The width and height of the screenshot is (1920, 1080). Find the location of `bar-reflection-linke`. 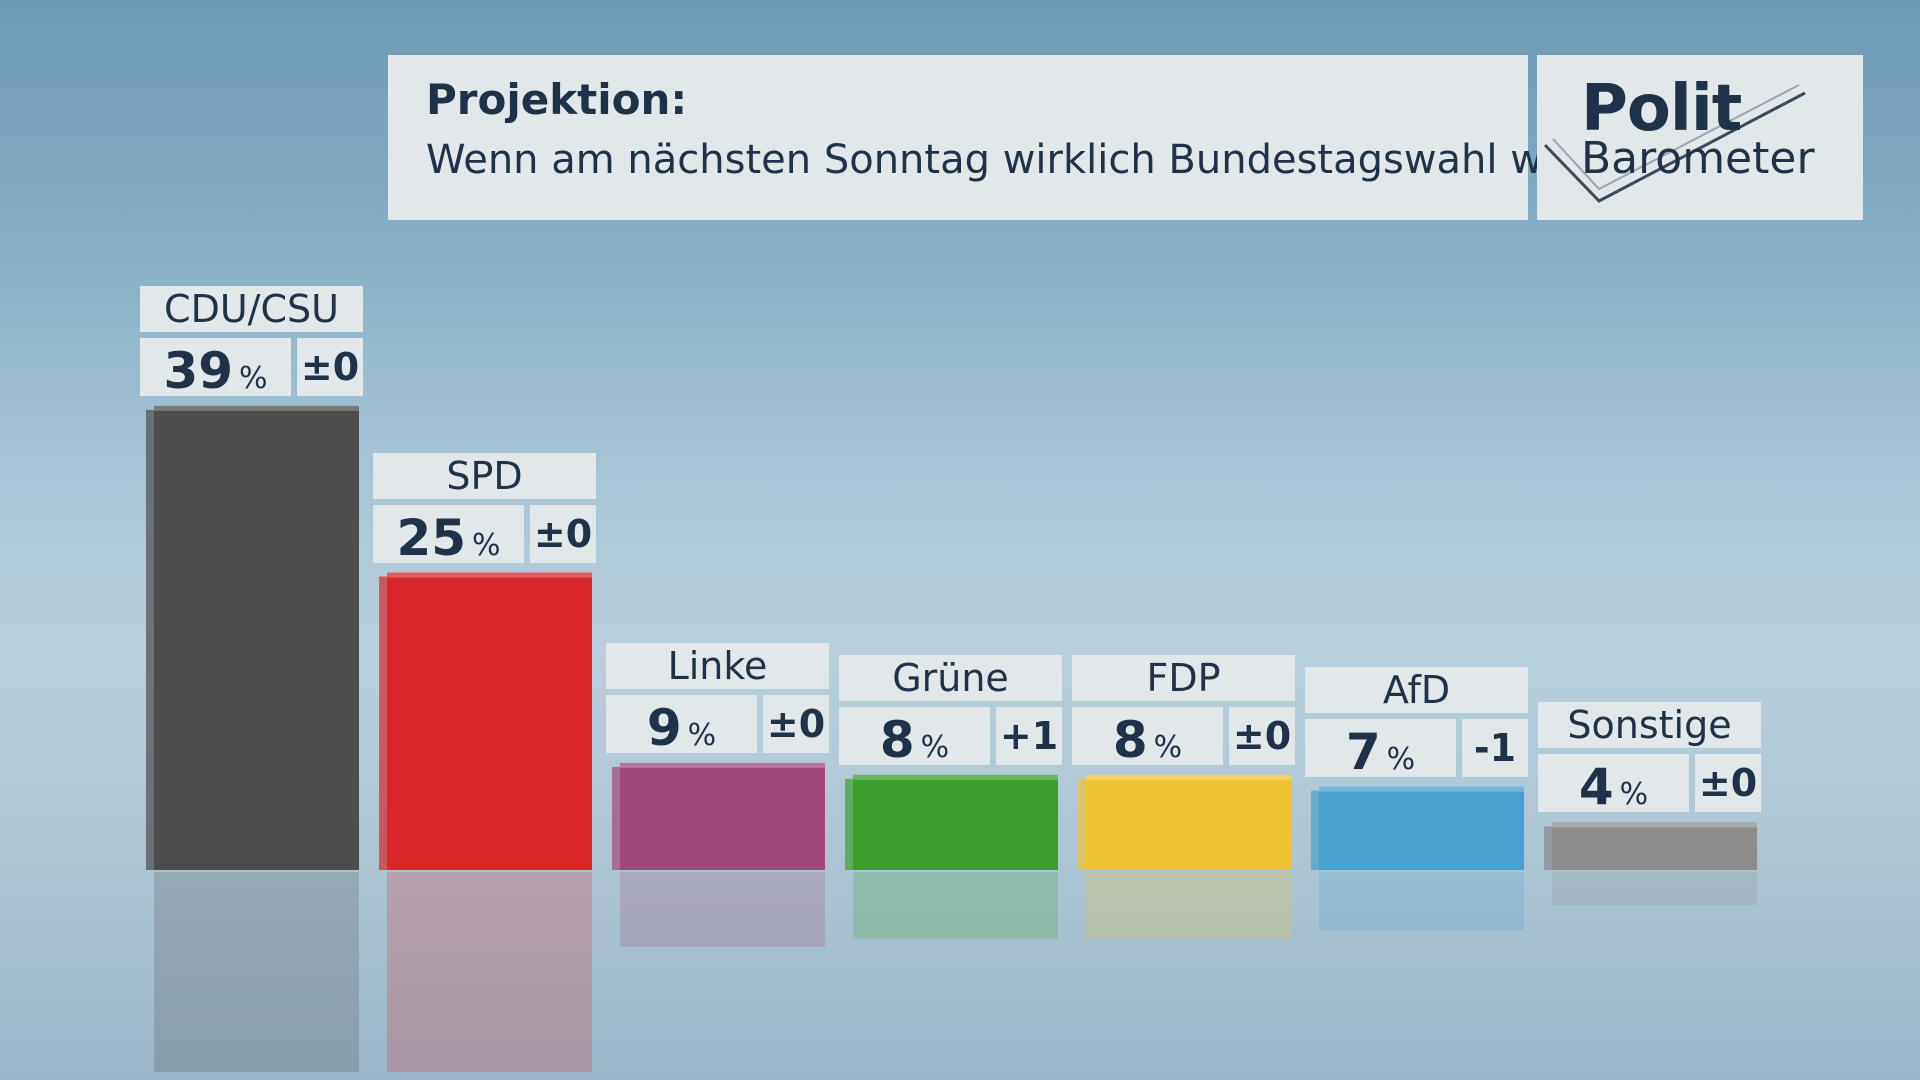

bar-reflection-linke is located at coordinates (722, 909).